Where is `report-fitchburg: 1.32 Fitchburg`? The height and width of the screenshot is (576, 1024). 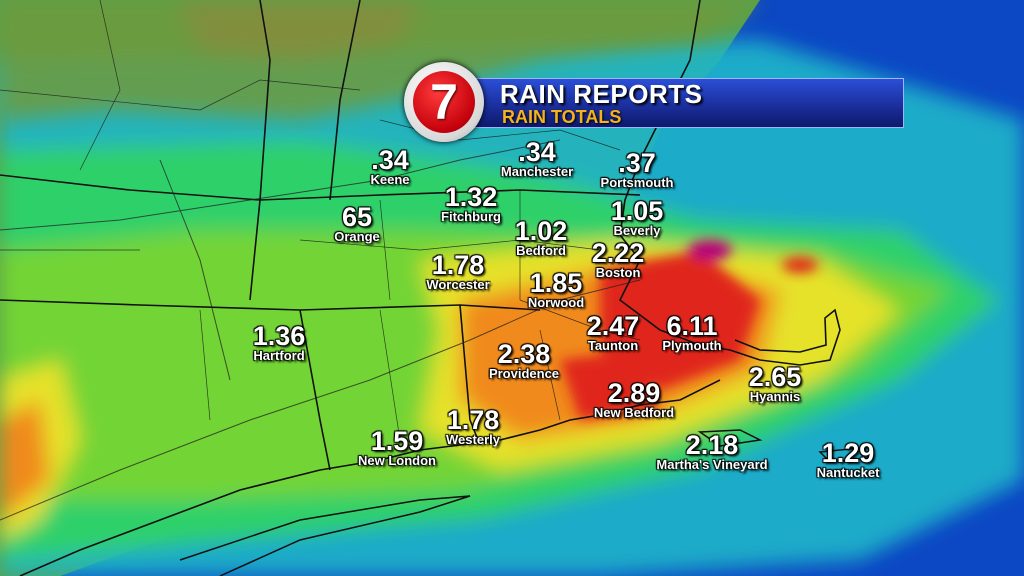
report-fitchburg: 1.32 Fitchburg is located at coordinates (471, 204).